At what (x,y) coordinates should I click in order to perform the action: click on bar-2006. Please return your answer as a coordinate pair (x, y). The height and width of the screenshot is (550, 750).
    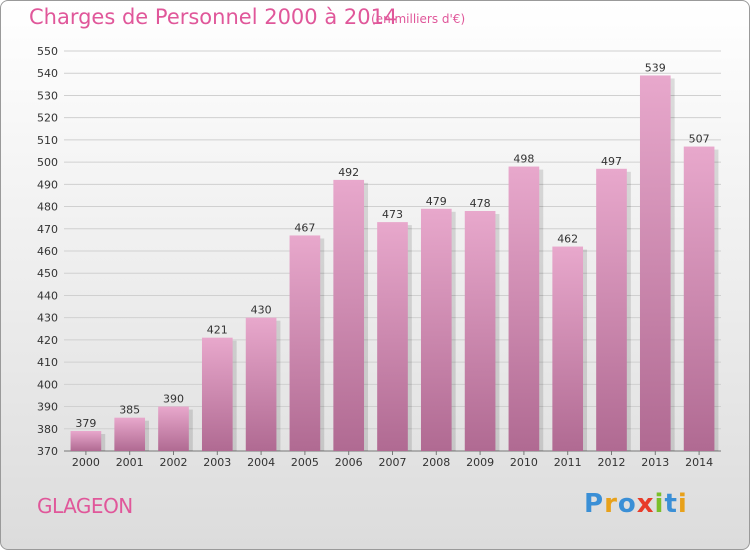
    Looking at the image, I should click on (349, 315).